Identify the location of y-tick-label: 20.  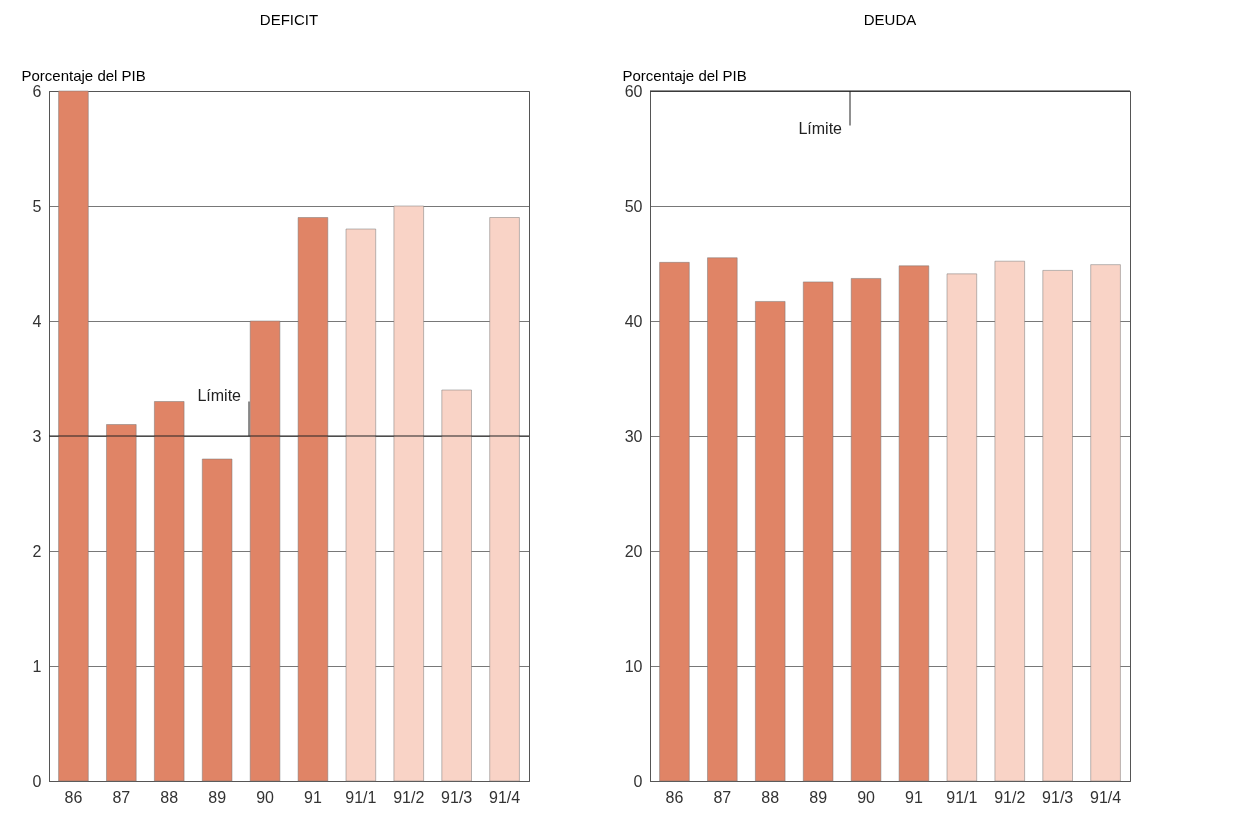
(633, 551).